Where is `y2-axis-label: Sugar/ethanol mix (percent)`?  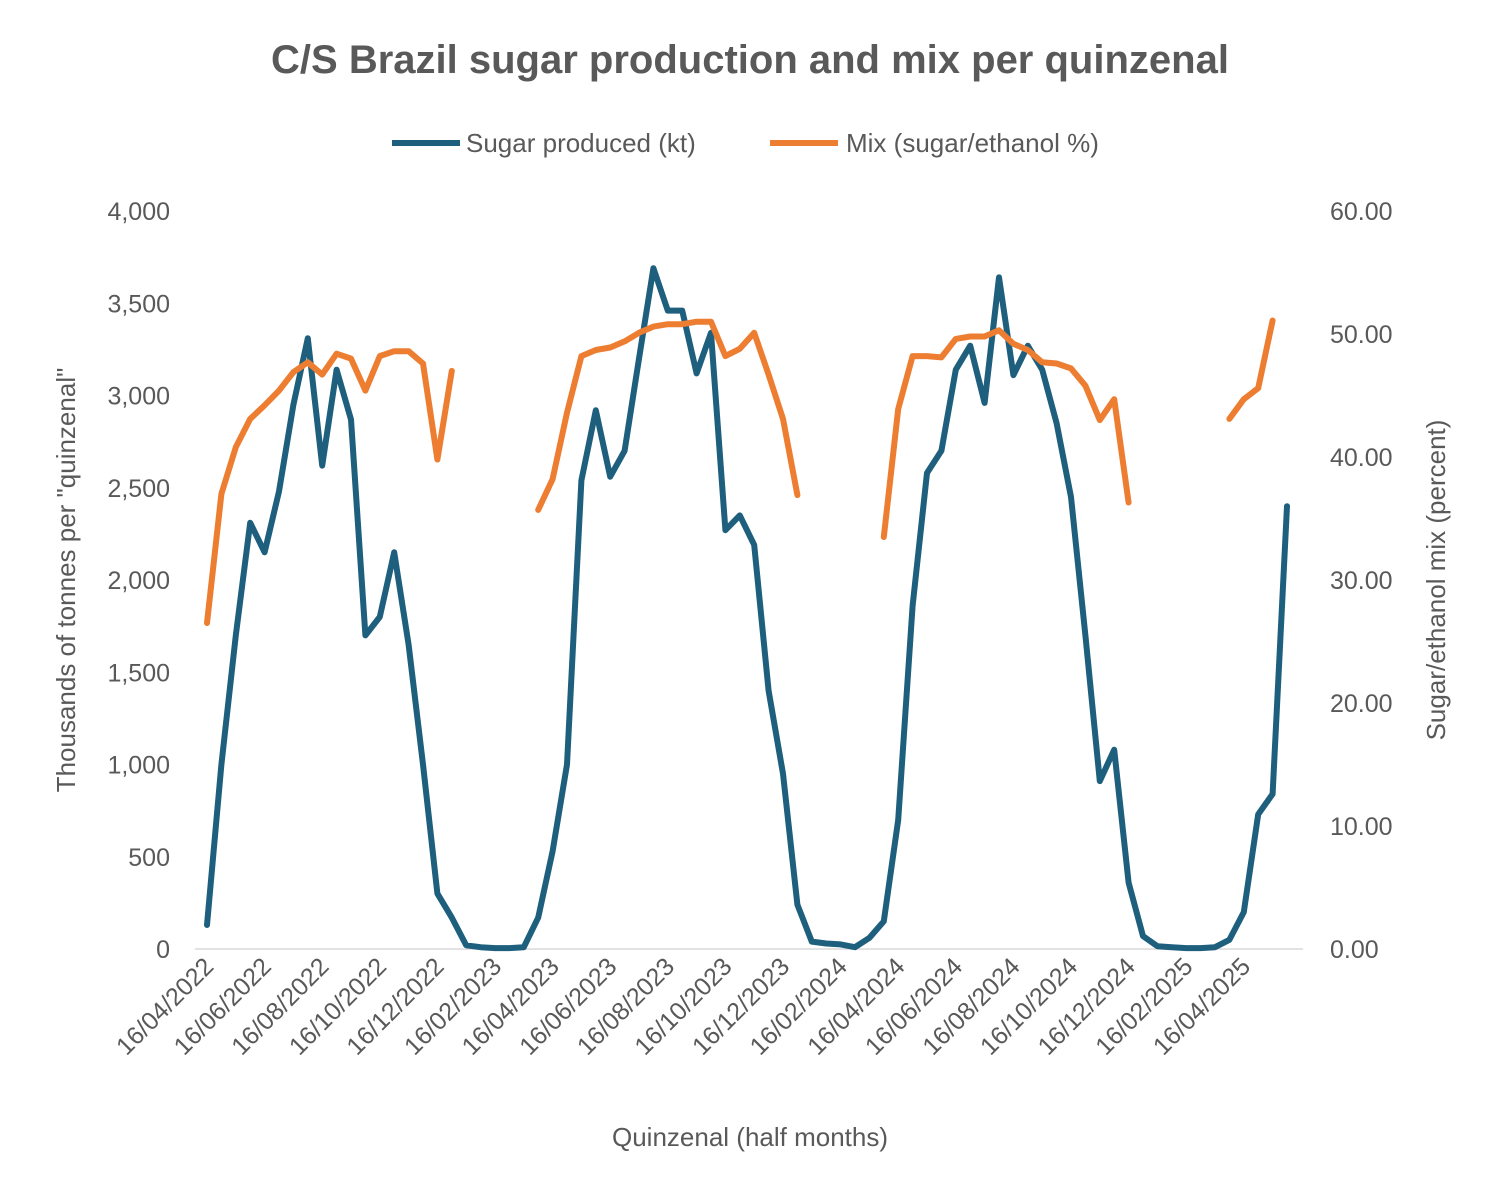 y2-axis-label: Sugar/ethanol mix (percent) is located at coordinates (1436, 580).